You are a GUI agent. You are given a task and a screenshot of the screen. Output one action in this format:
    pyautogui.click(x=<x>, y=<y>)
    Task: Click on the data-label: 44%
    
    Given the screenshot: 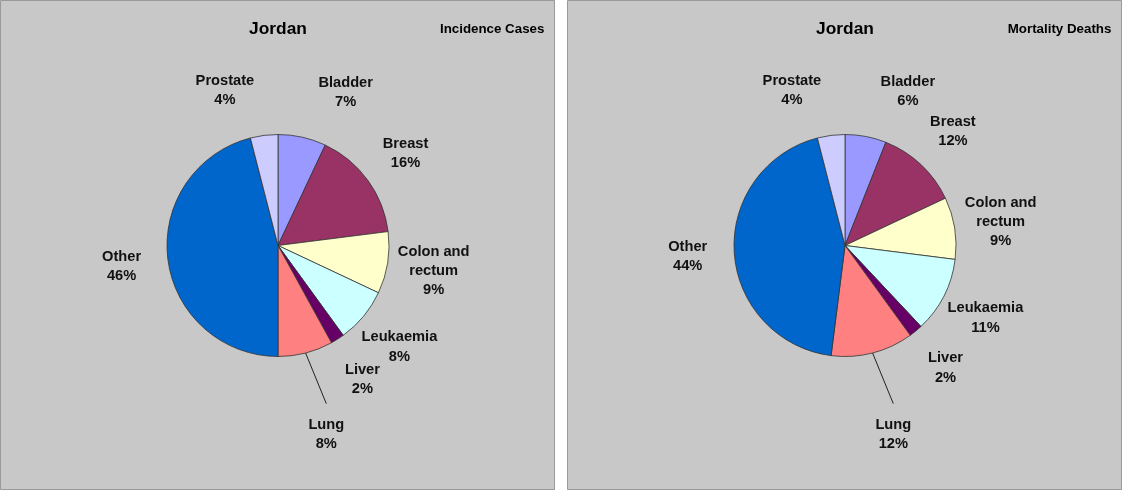 What is the action you would take?
    pyautogui.click(x=688, y=265)
    